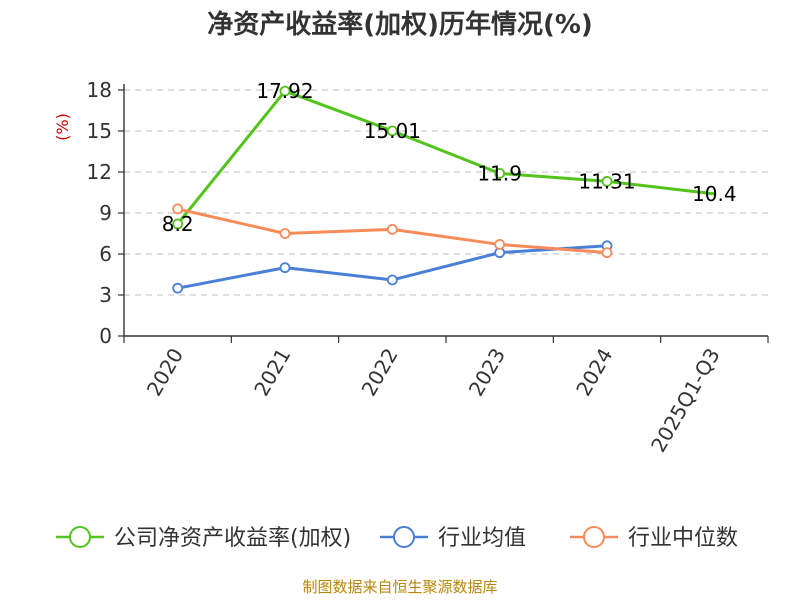 This screenshot has width=800, height=600. I want to click on x-tick-label: 2021, so click(272, 372).